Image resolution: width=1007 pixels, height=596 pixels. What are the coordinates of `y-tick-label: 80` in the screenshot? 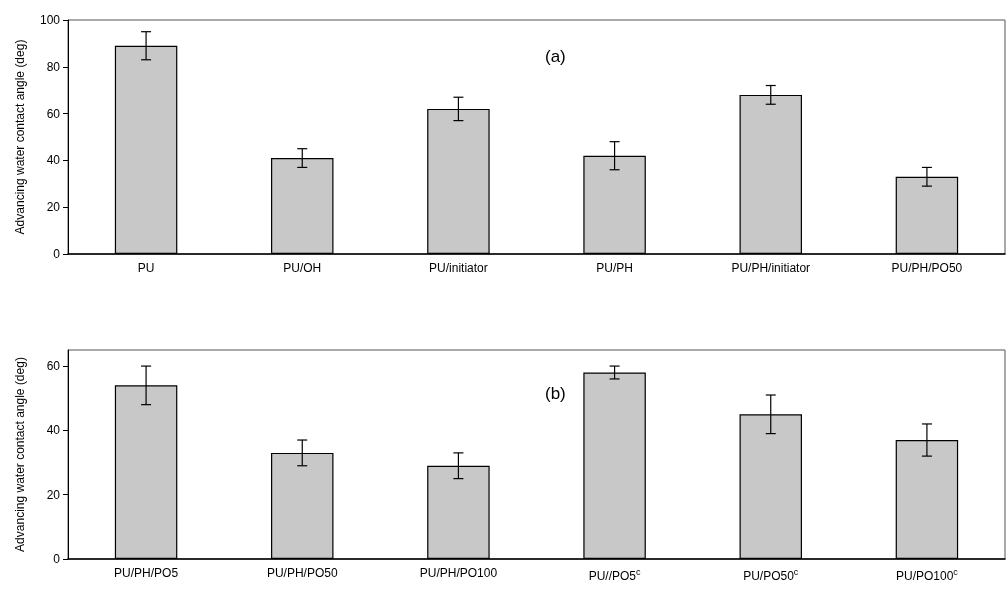 It's located at (53, 66).